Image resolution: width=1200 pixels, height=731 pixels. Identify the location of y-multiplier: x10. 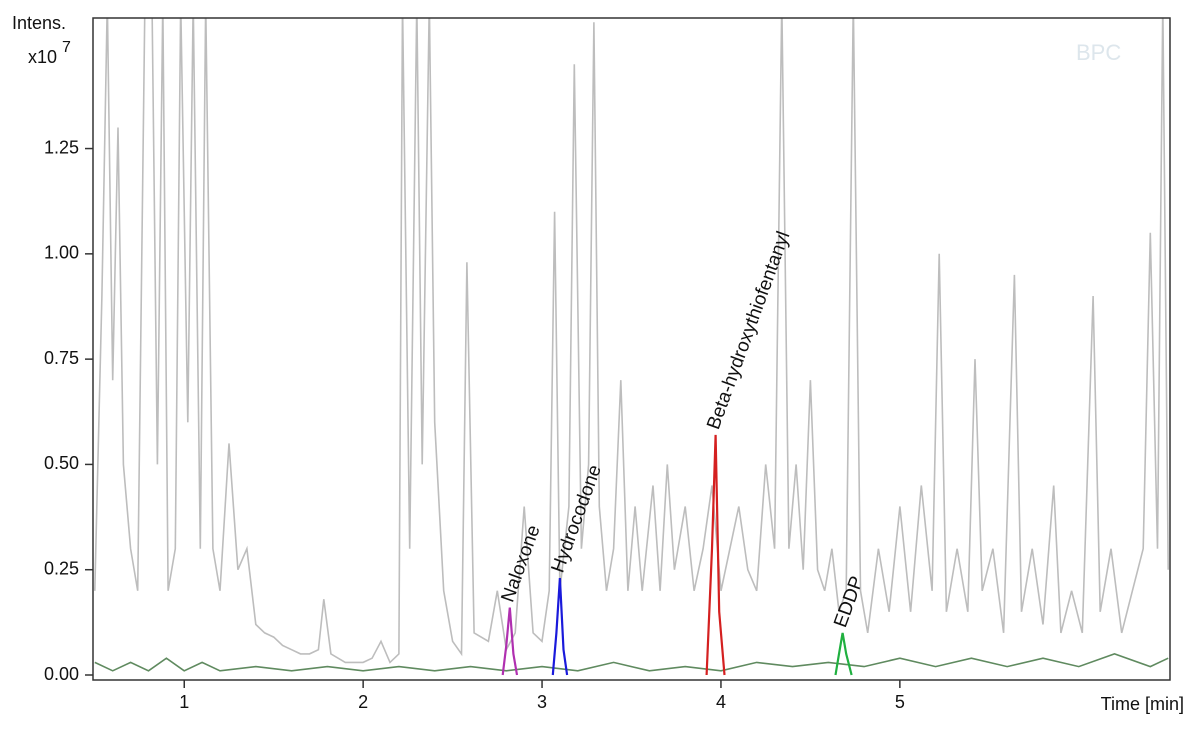
(42, 57).